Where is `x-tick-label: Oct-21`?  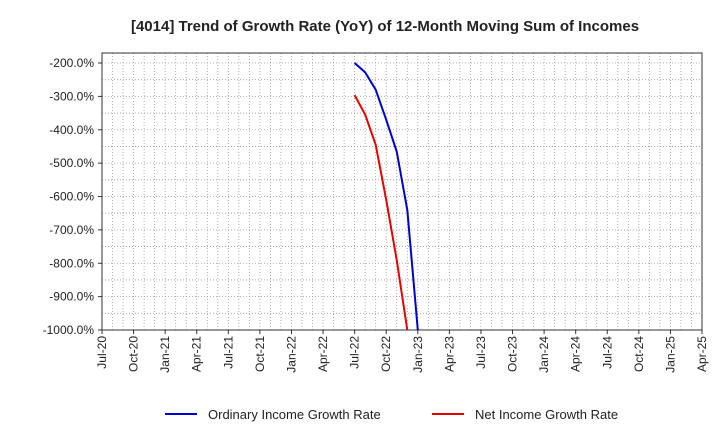 x-tick-label: Oct-21 is located at coordinates (260, 354).